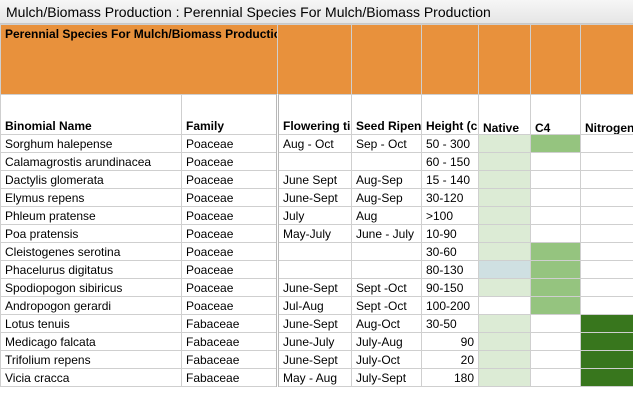 This screenshot has width=633, height=401. I want to click on seed-ripen-cell, so click(386, 269).